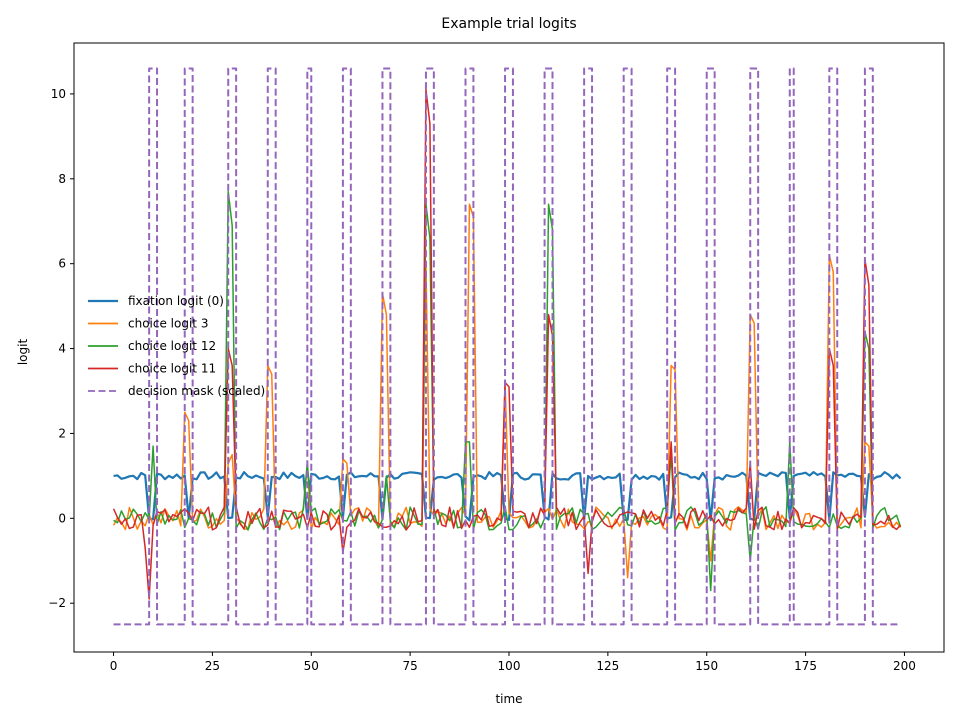  Describe the element at coordinates (607, 666) in the screenshot. I see `x-tick-label: 125` at that location.